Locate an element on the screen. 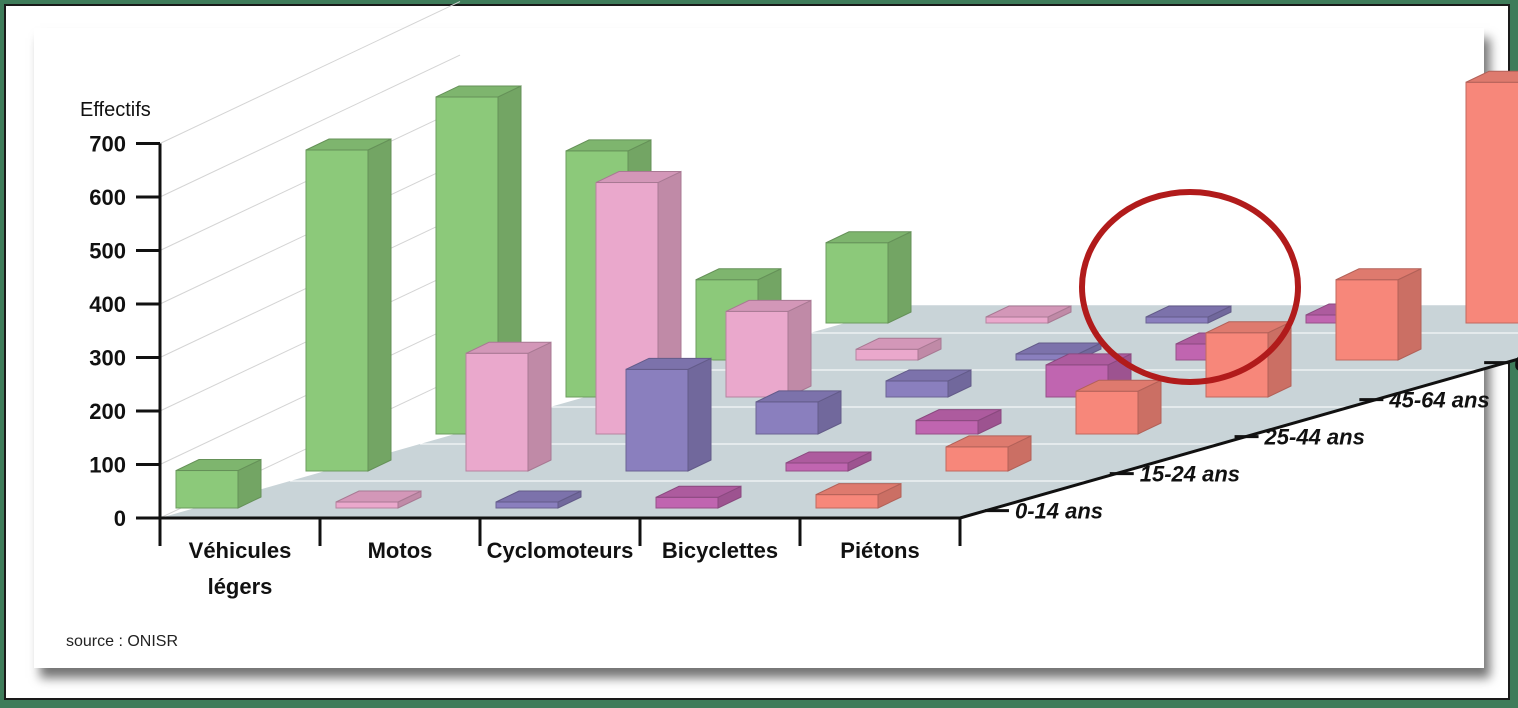 The height and width of the screenshot is (708, 1518). highlight-circle is located at coordinates (1190, 287).